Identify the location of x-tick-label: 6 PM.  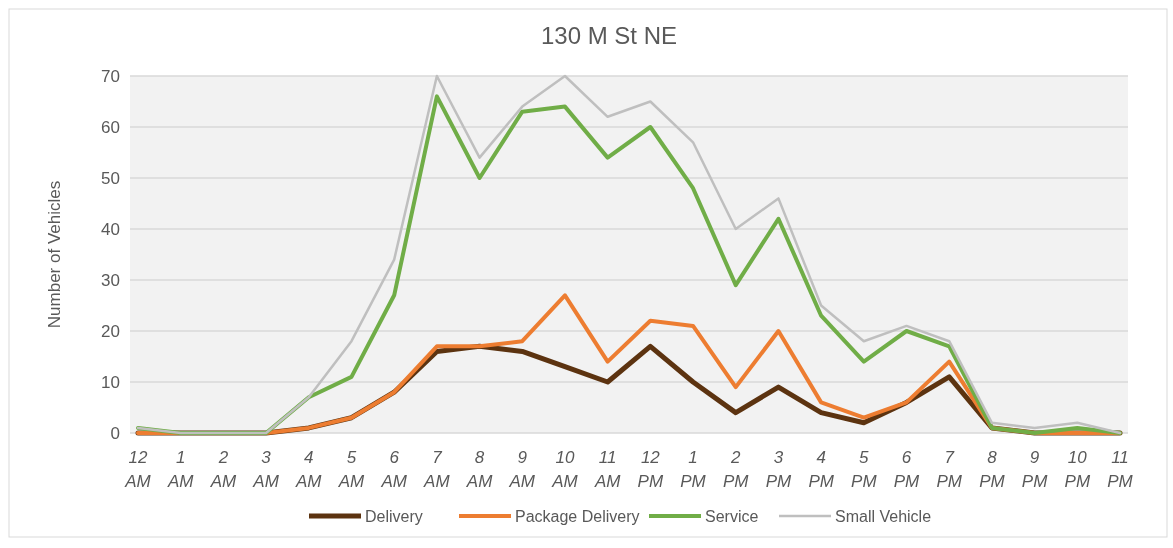
(907, 469).